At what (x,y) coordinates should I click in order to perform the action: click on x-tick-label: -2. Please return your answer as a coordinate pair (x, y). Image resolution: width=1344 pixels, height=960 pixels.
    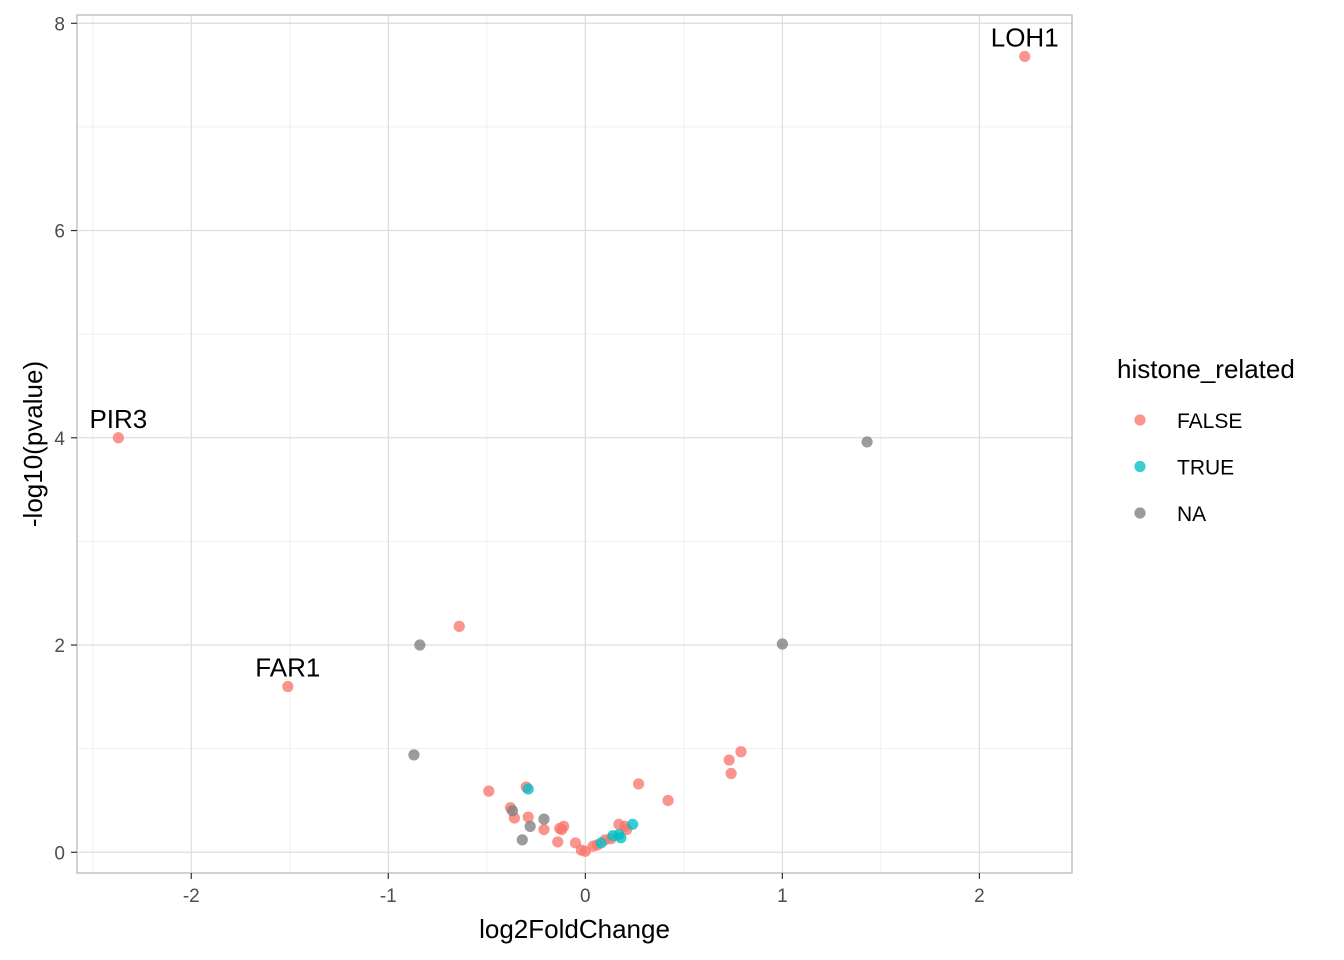
    Looking at the image, I should click on (191, 896).